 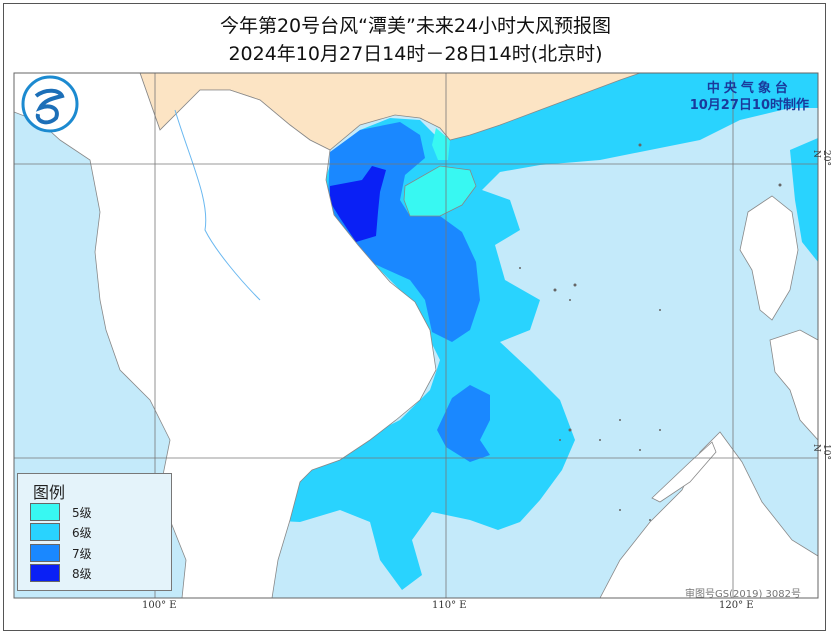 What do you see at coordinates (159, 605) in the screenshot?
I see `lon-label-100e: 100° E` at bounding box center [159, 605].